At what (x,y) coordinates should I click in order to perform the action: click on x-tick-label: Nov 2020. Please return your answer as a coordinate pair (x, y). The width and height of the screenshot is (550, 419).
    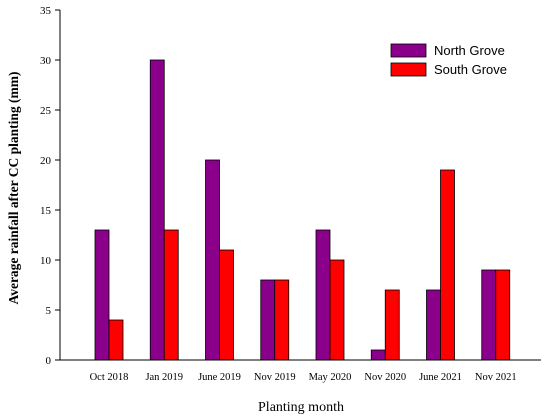
    Looking at the image, I should click on (385, 377).